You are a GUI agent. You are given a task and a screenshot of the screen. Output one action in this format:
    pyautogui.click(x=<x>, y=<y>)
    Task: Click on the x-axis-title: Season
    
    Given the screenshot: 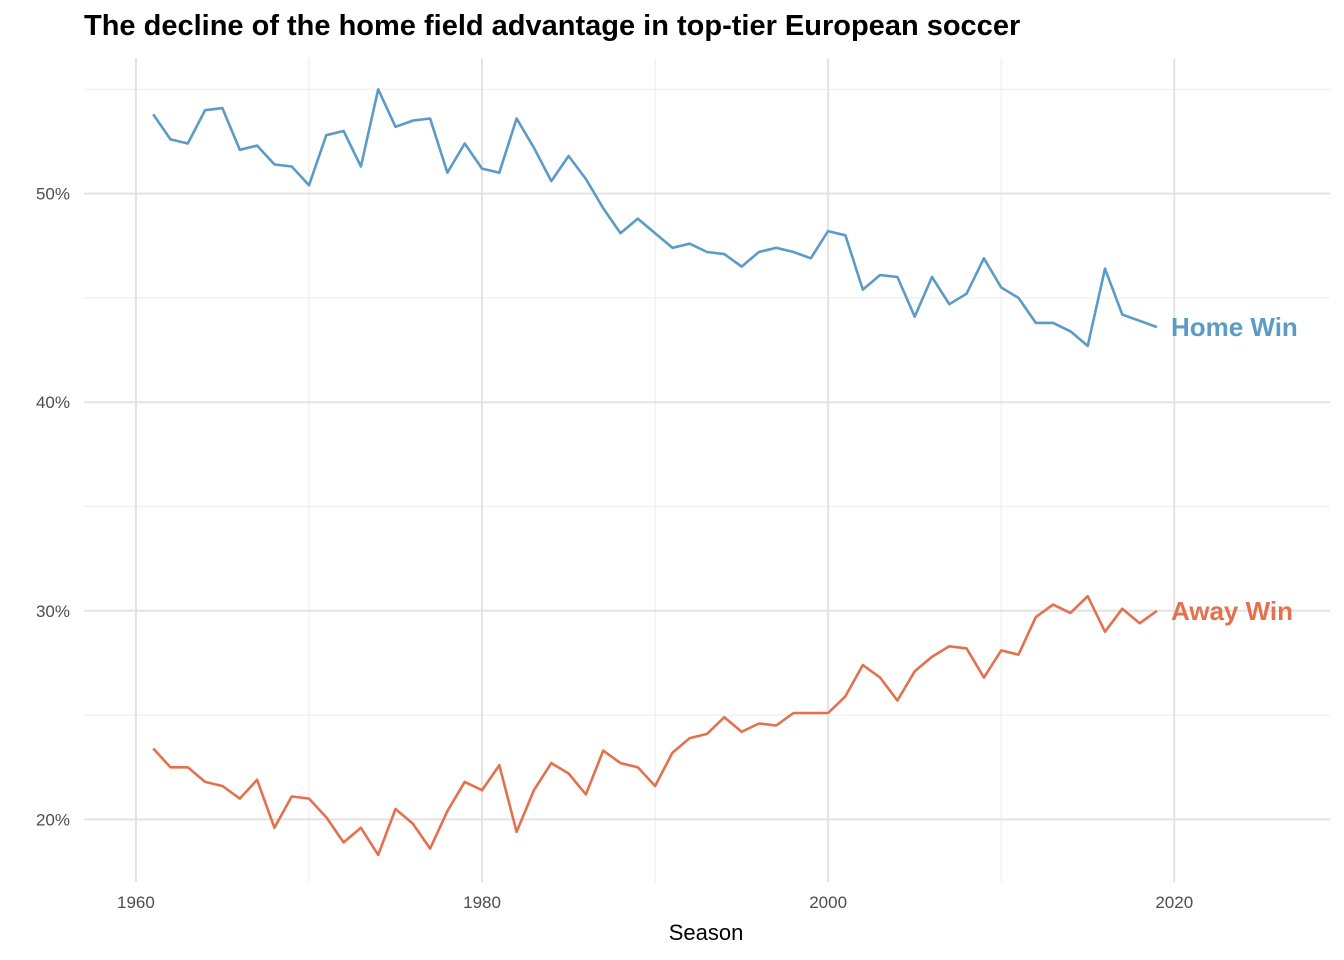 What is the action you would take?
    pyautogui.click(x=706, y=932)
    